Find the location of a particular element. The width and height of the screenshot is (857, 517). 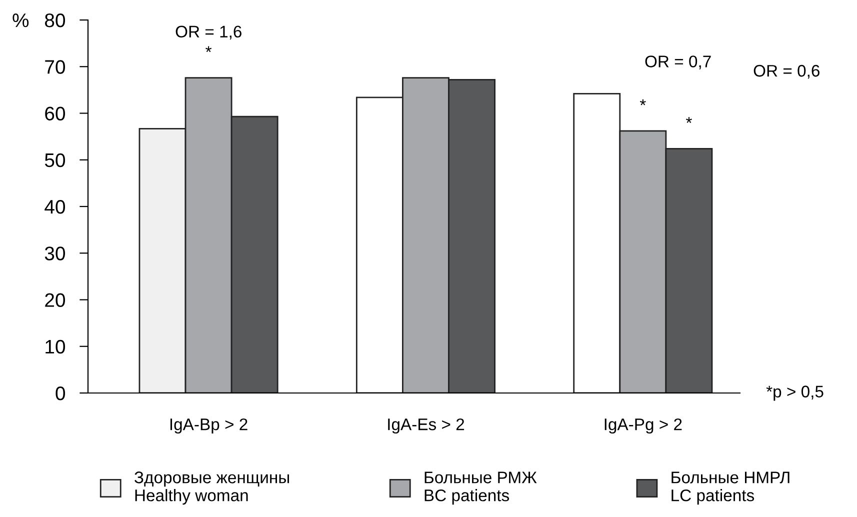

legend-label: Здоровые женщины Healthy woman is located at coordinates (211, 488).